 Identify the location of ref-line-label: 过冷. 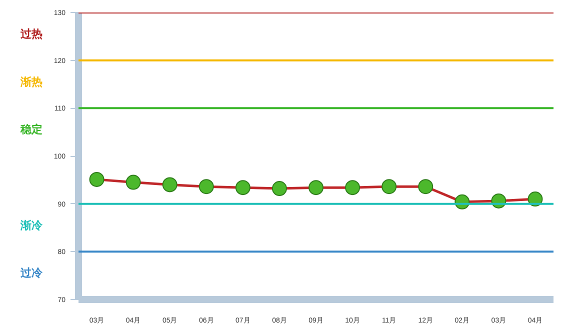
(32, 273).